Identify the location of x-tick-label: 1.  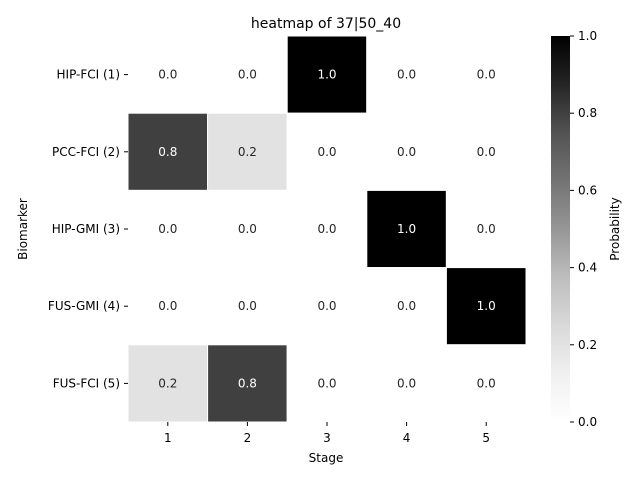
(168, 438).